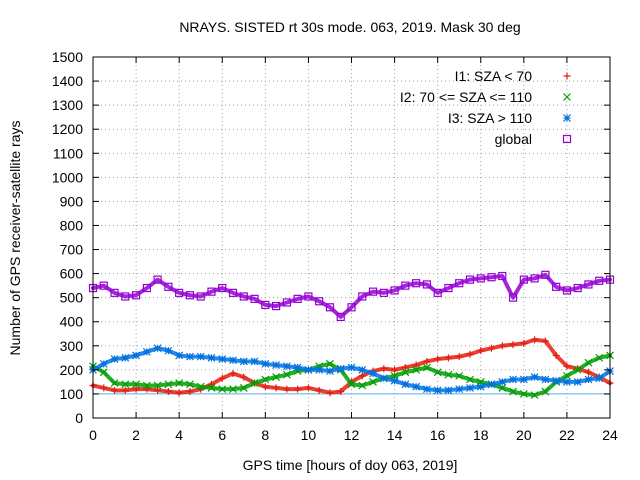 Image resolution: width=640 pixels, height=480 pixels. Describe the element at coordinates (72, 394) in the screenshot. I see `y-tick-label: 100` at that location.